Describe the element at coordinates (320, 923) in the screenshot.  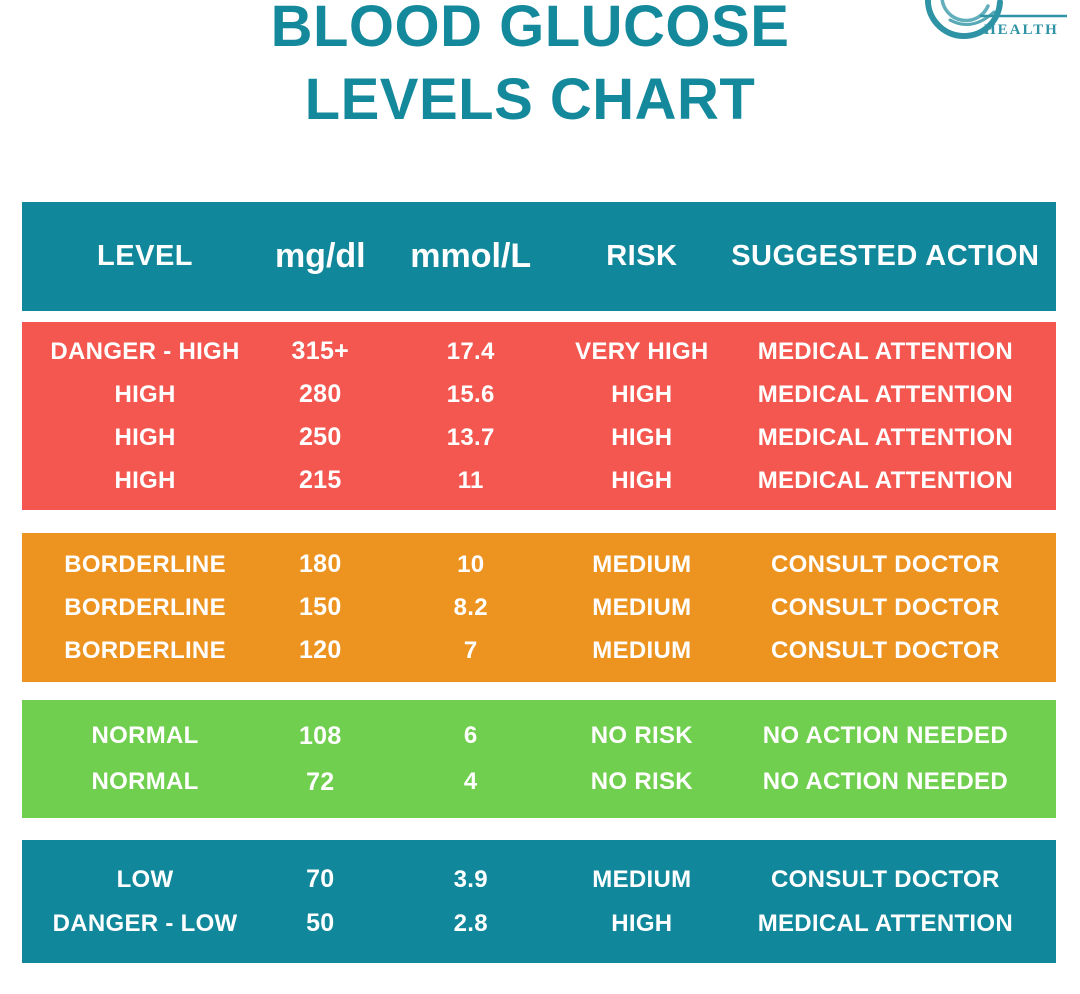
I see `cell-mgdl: 50` at that location.